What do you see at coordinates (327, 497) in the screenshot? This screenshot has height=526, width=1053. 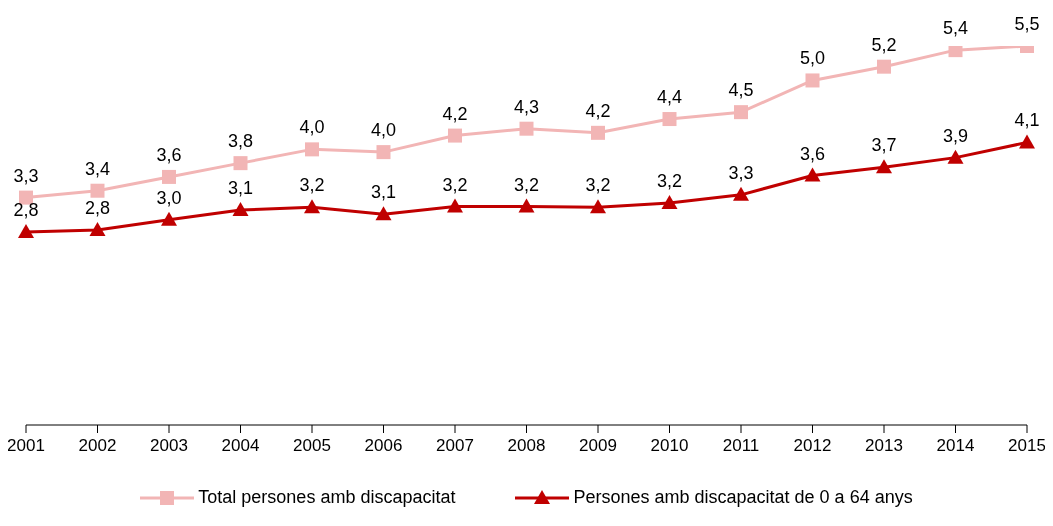 I see `legend-label: Total persones amb discapacitat` at bounding box center [327, 497].